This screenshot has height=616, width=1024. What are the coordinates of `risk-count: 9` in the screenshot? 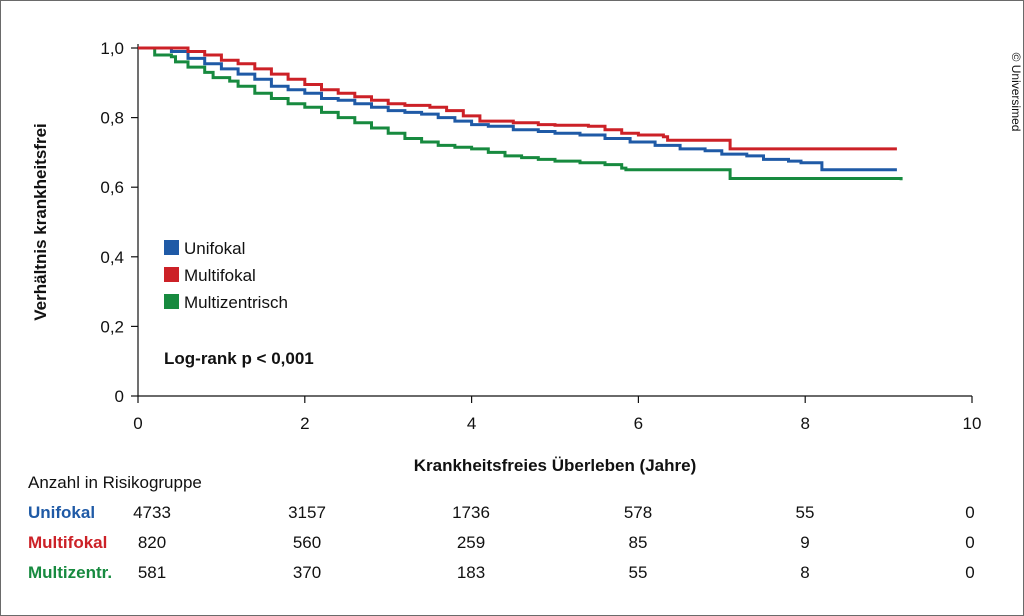 It's located at (804, 542).